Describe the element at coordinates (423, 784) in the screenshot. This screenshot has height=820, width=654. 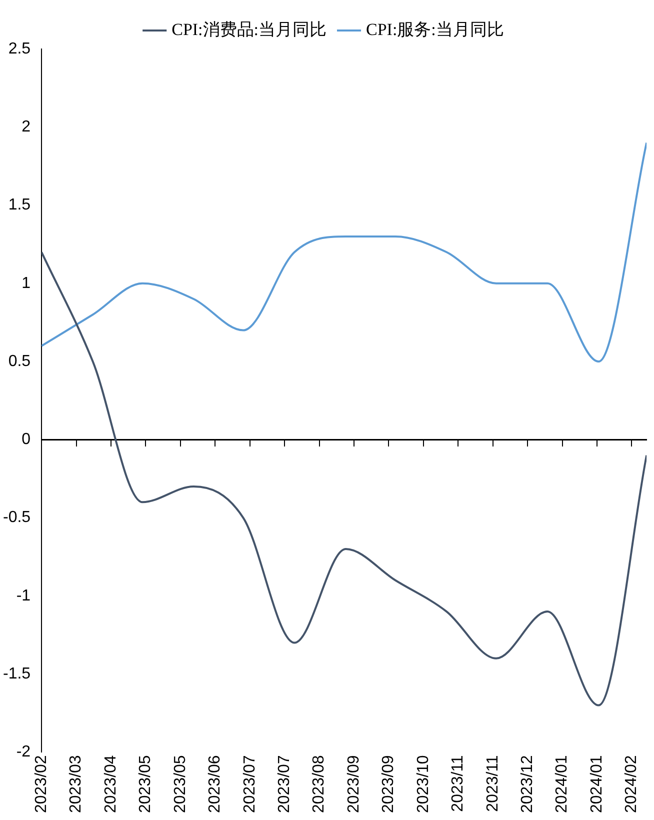
I see `x-tick-label: 2023/10` at that location.